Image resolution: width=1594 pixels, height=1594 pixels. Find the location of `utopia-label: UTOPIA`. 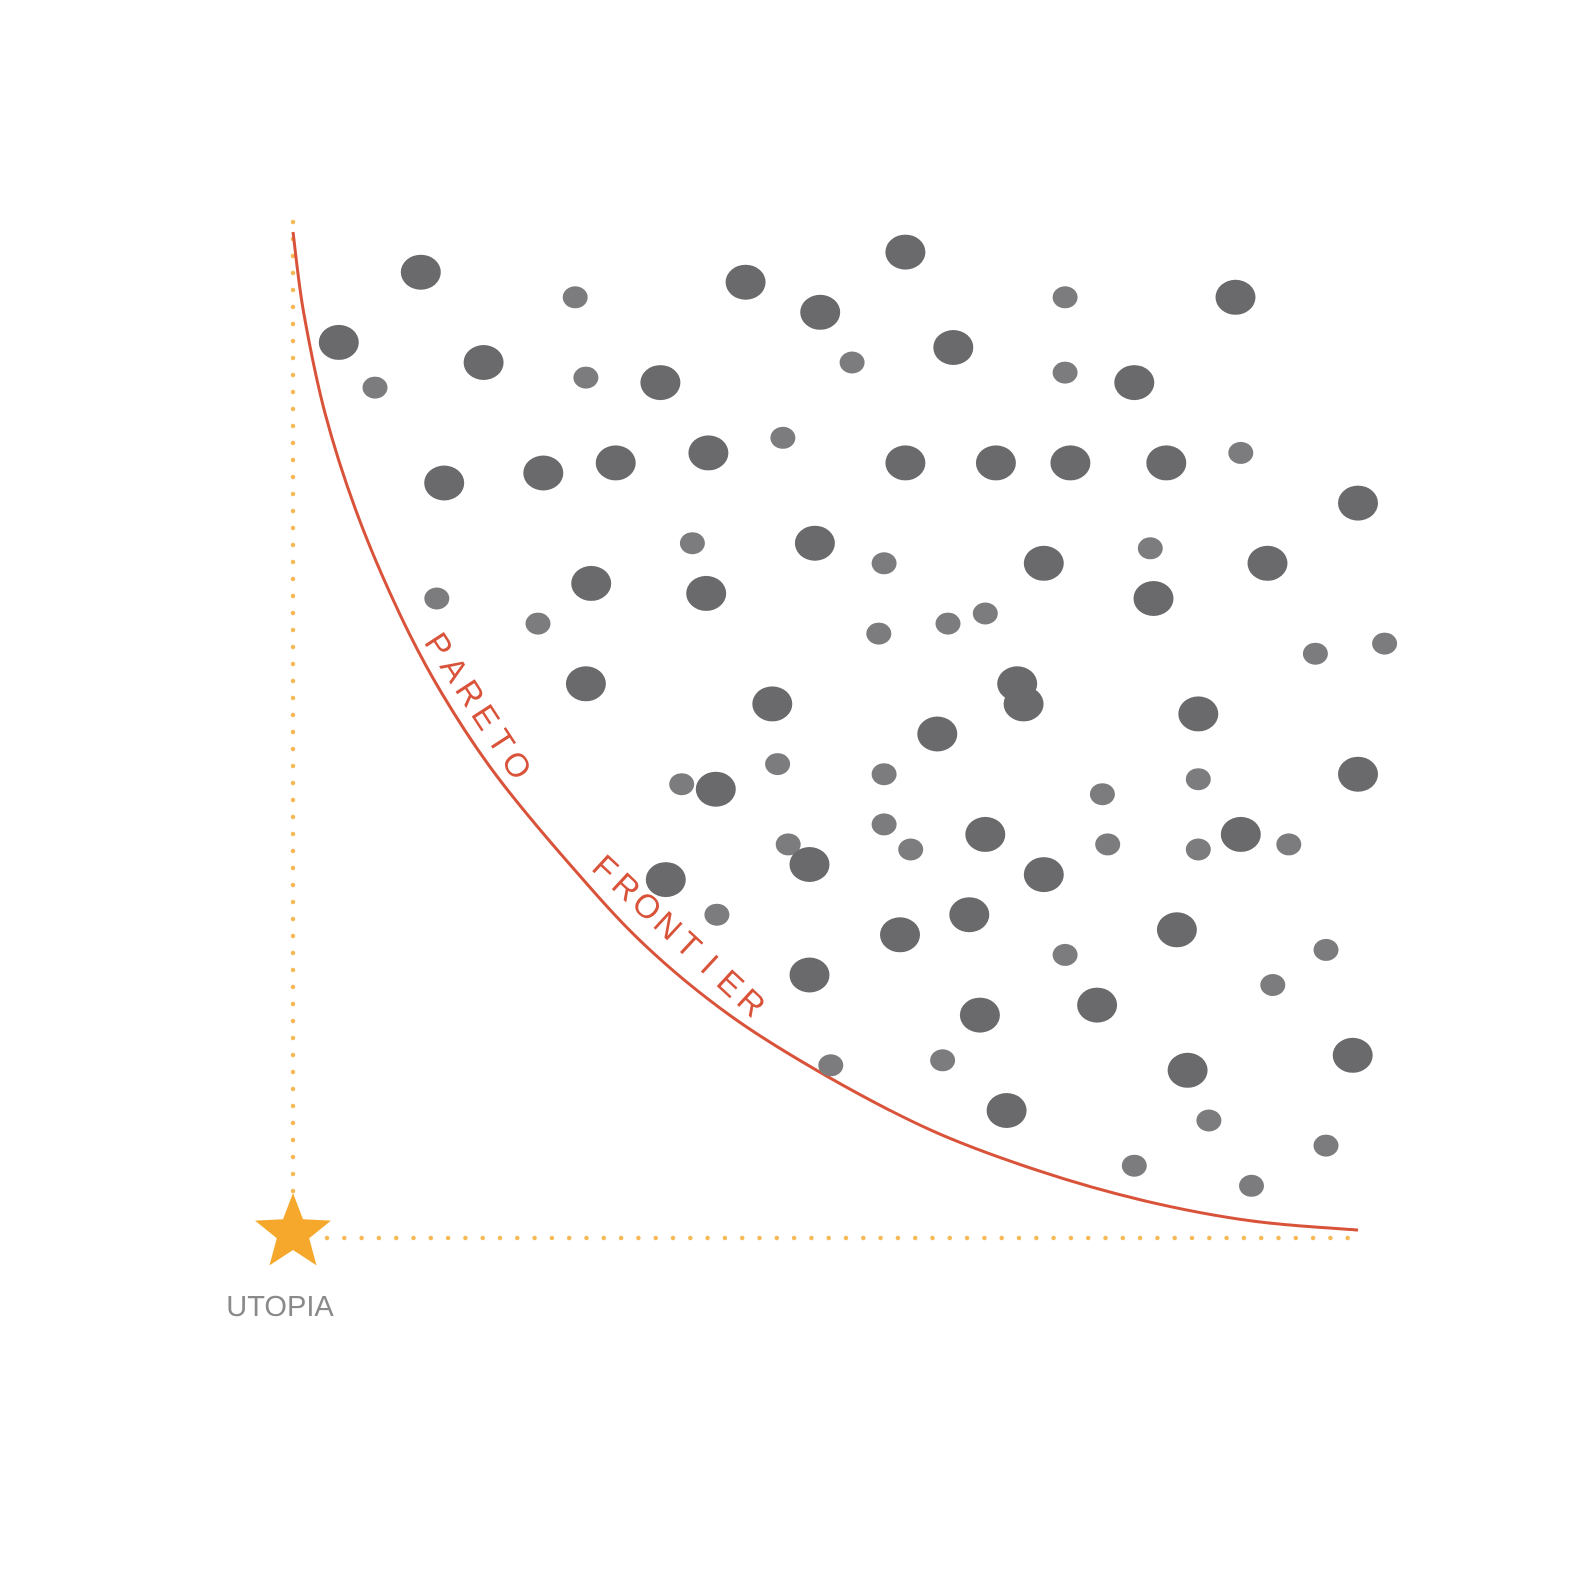

utopia-label: UTOPIA is located at coordinates (280, 1307).